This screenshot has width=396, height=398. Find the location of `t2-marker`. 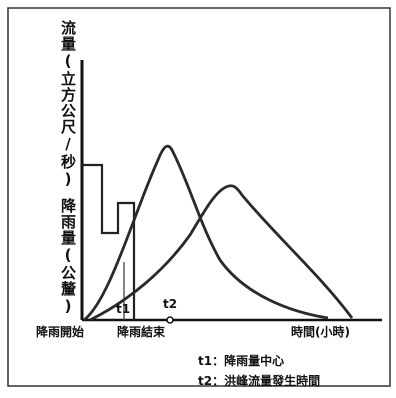

t2-marker is located at coordinates (170, 320).